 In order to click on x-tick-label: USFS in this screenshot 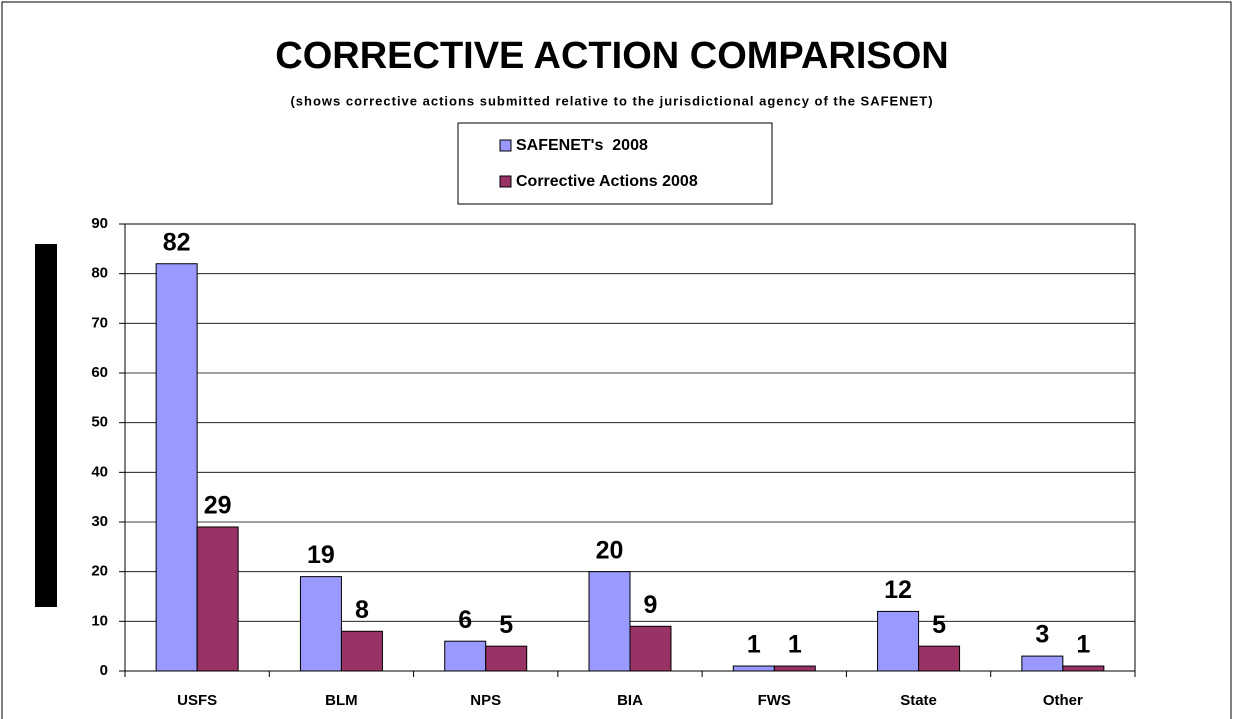, I will do `click(197, 700)`.